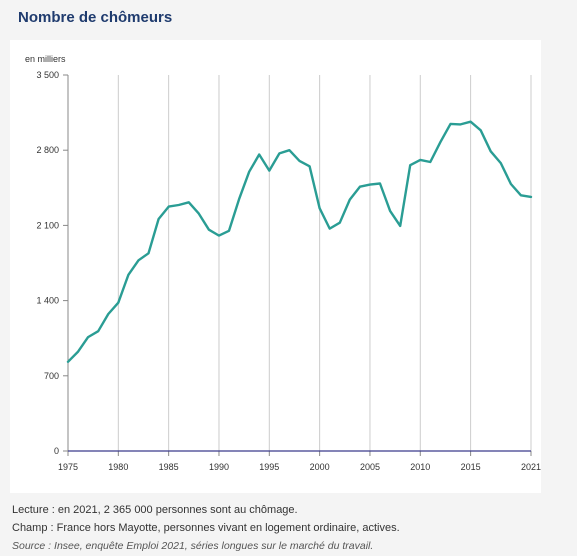  What do you see at coordinates (47, 225) in the screenshot?
I see `y-tick-label: 2 100` at bounding box center [47, 225].